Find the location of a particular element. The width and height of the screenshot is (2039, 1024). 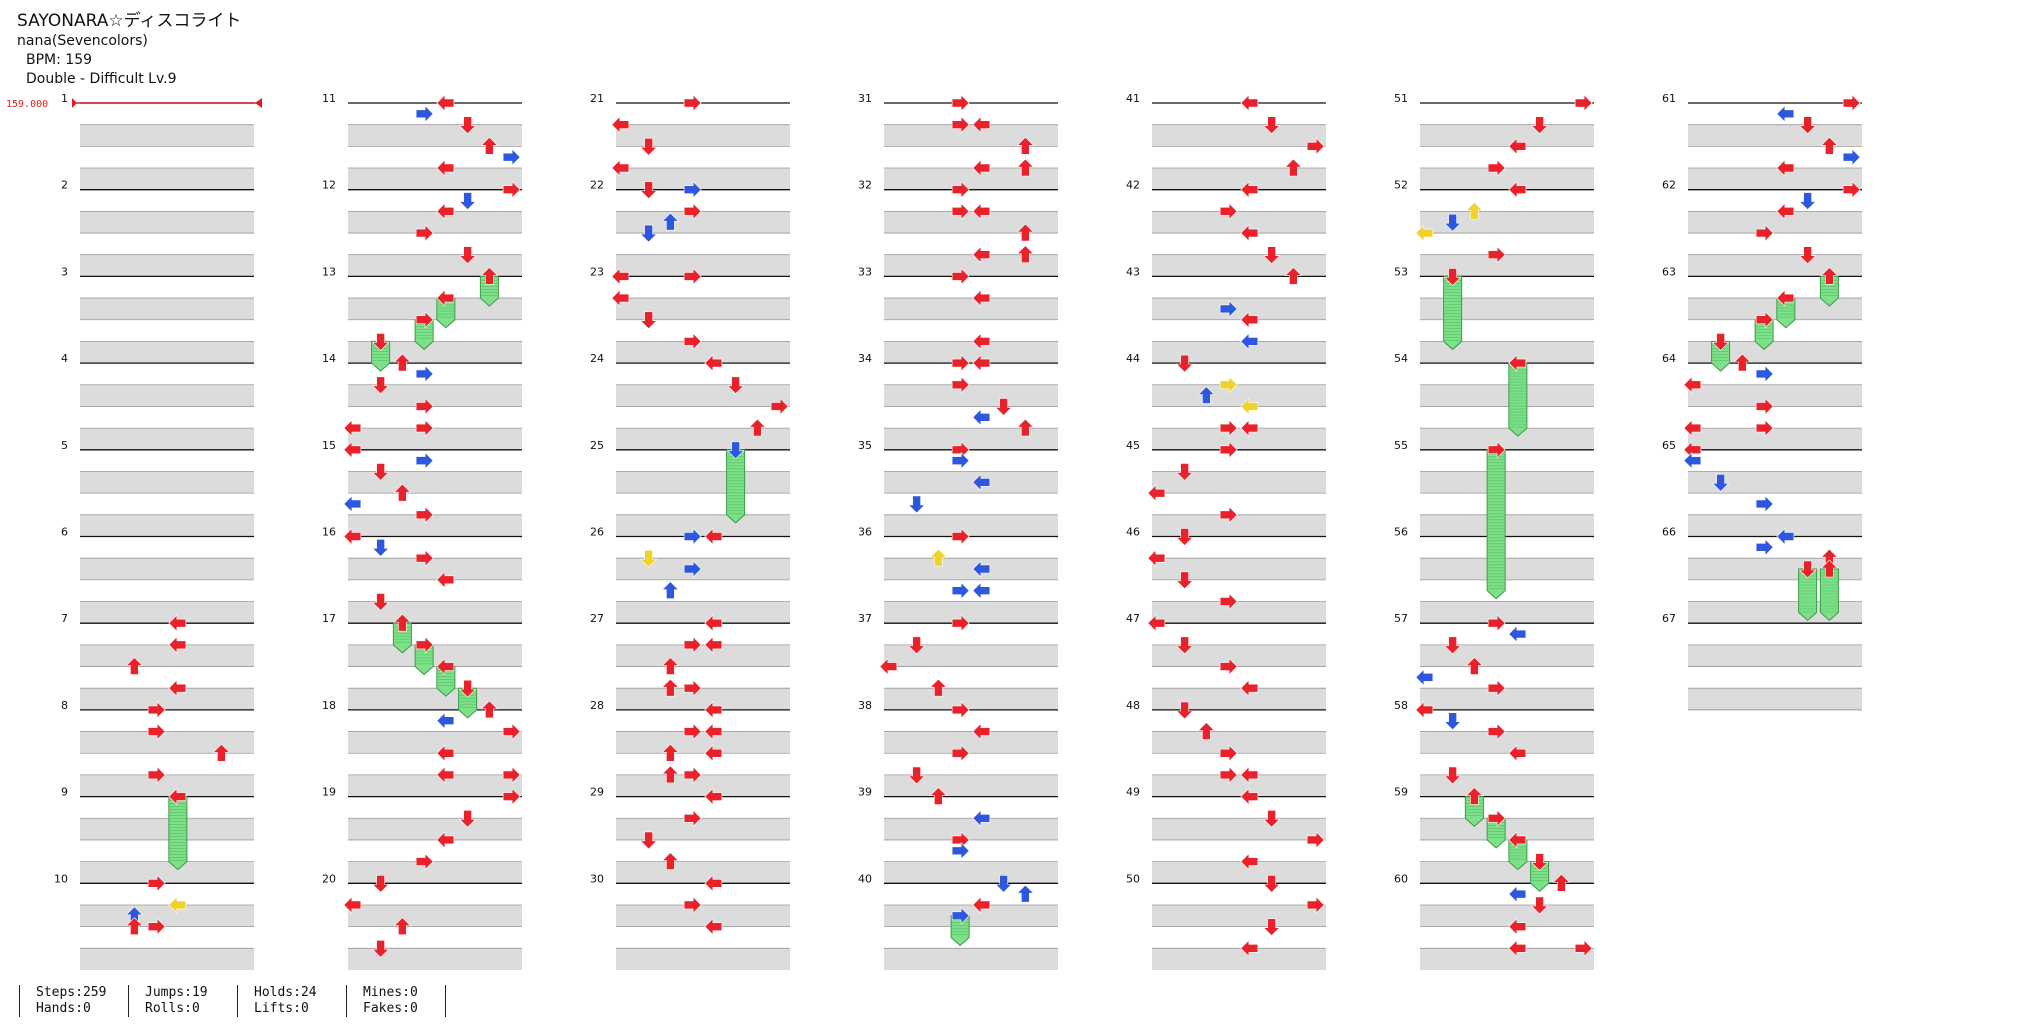

measure-number: 36 is located at coordinates (865, 532).